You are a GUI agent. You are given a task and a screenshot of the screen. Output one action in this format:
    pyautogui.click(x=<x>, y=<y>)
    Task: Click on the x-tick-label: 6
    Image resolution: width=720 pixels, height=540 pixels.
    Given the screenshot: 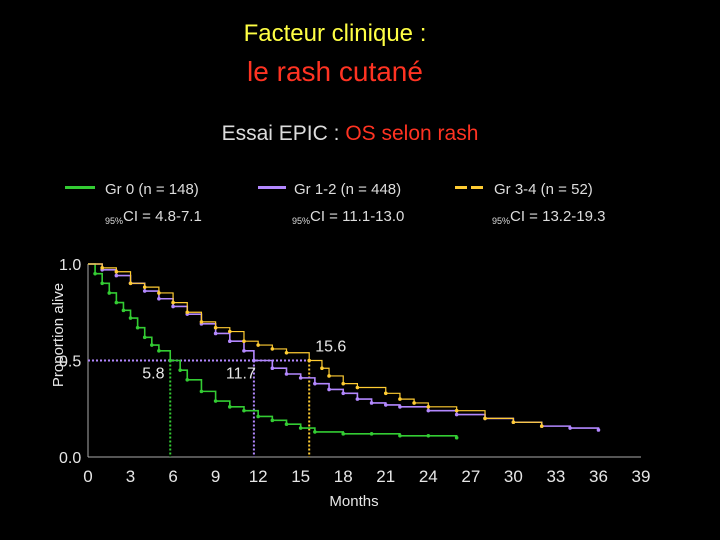 What is the action you would take?
    pyautogui.click(x=172, y=476)
    